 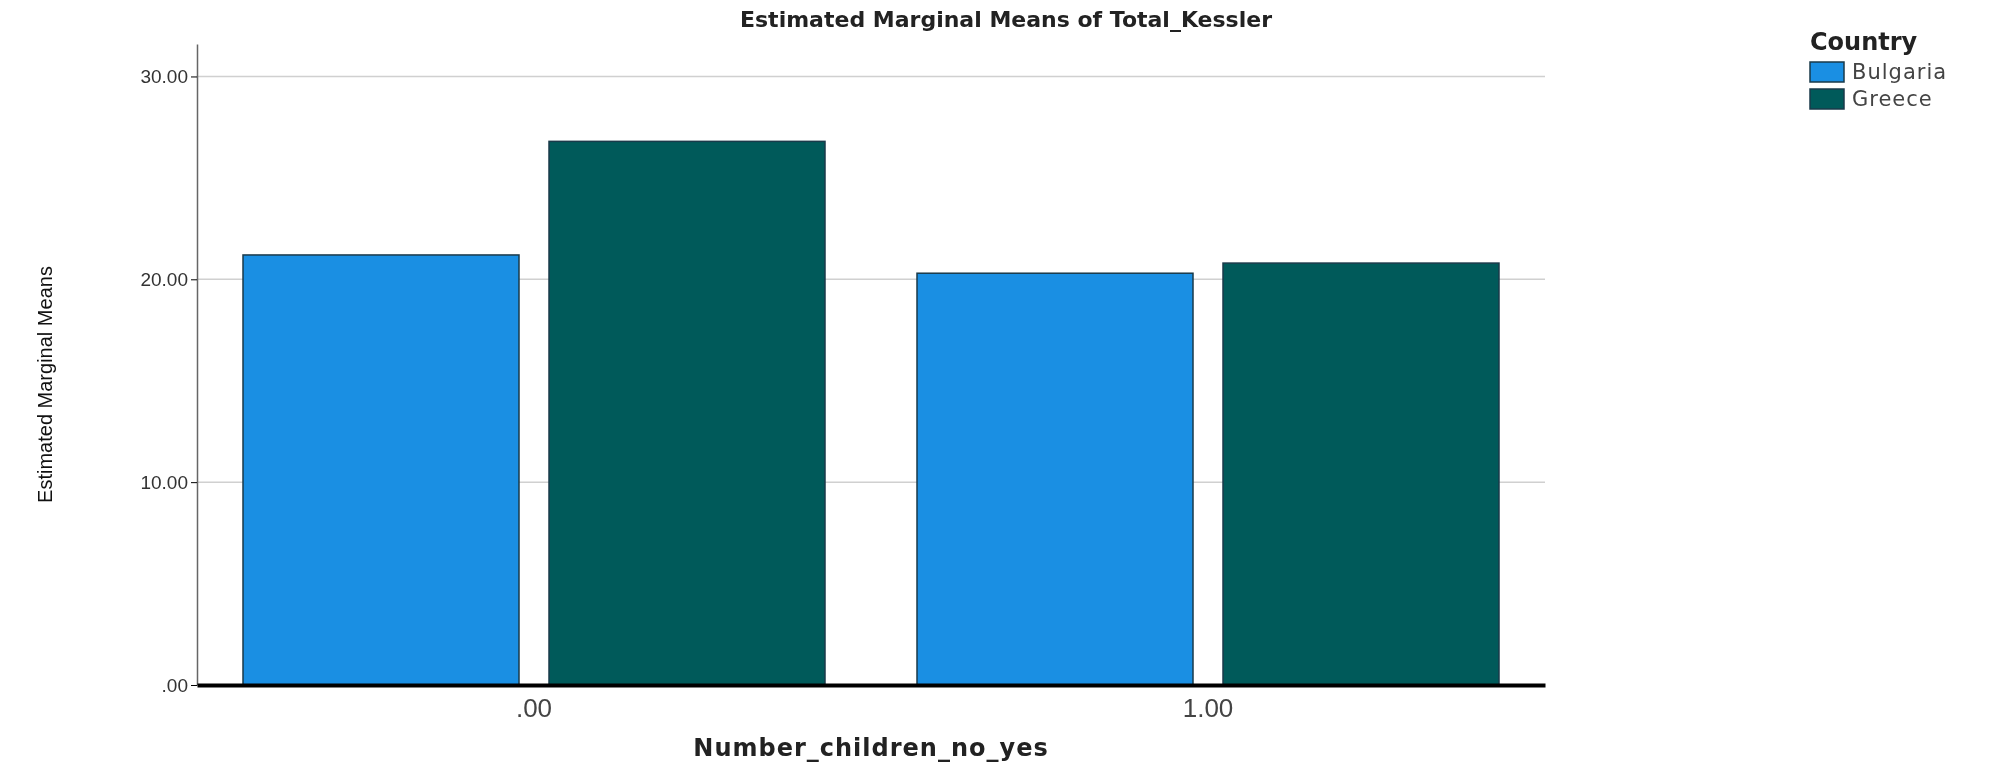 I want to click on chart-title: Estimated Marginal Means of Total_Kessler, so click(x=1006, y=19).